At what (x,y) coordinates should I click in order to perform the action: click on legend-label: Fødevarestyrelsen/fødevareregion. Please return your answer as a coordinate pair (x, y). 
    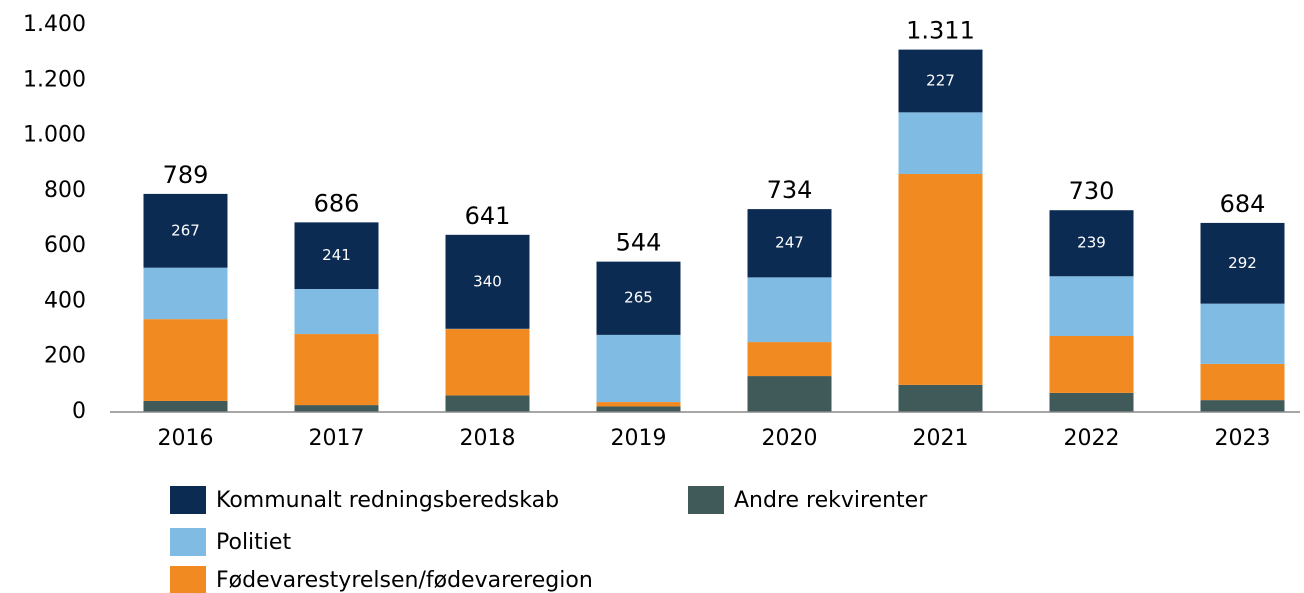
    Looking at the image, I should click on (404, 580).